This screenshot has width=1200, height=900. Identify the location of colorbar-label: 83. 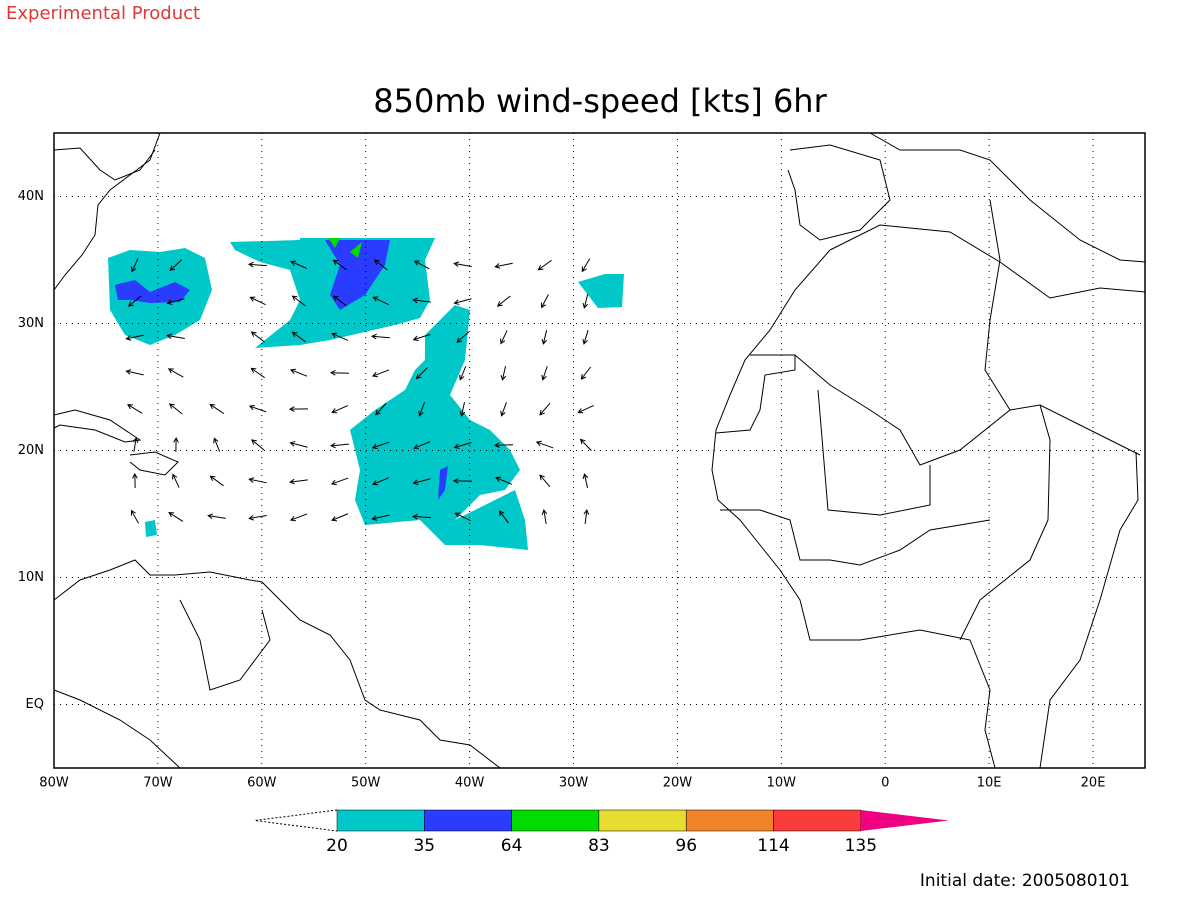
(599, 846).